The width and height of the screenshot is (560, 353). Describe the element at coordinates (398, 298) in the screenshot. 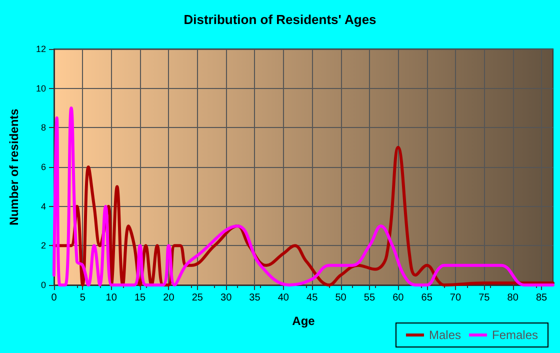

I see `x-tick-label: 60` at that location.